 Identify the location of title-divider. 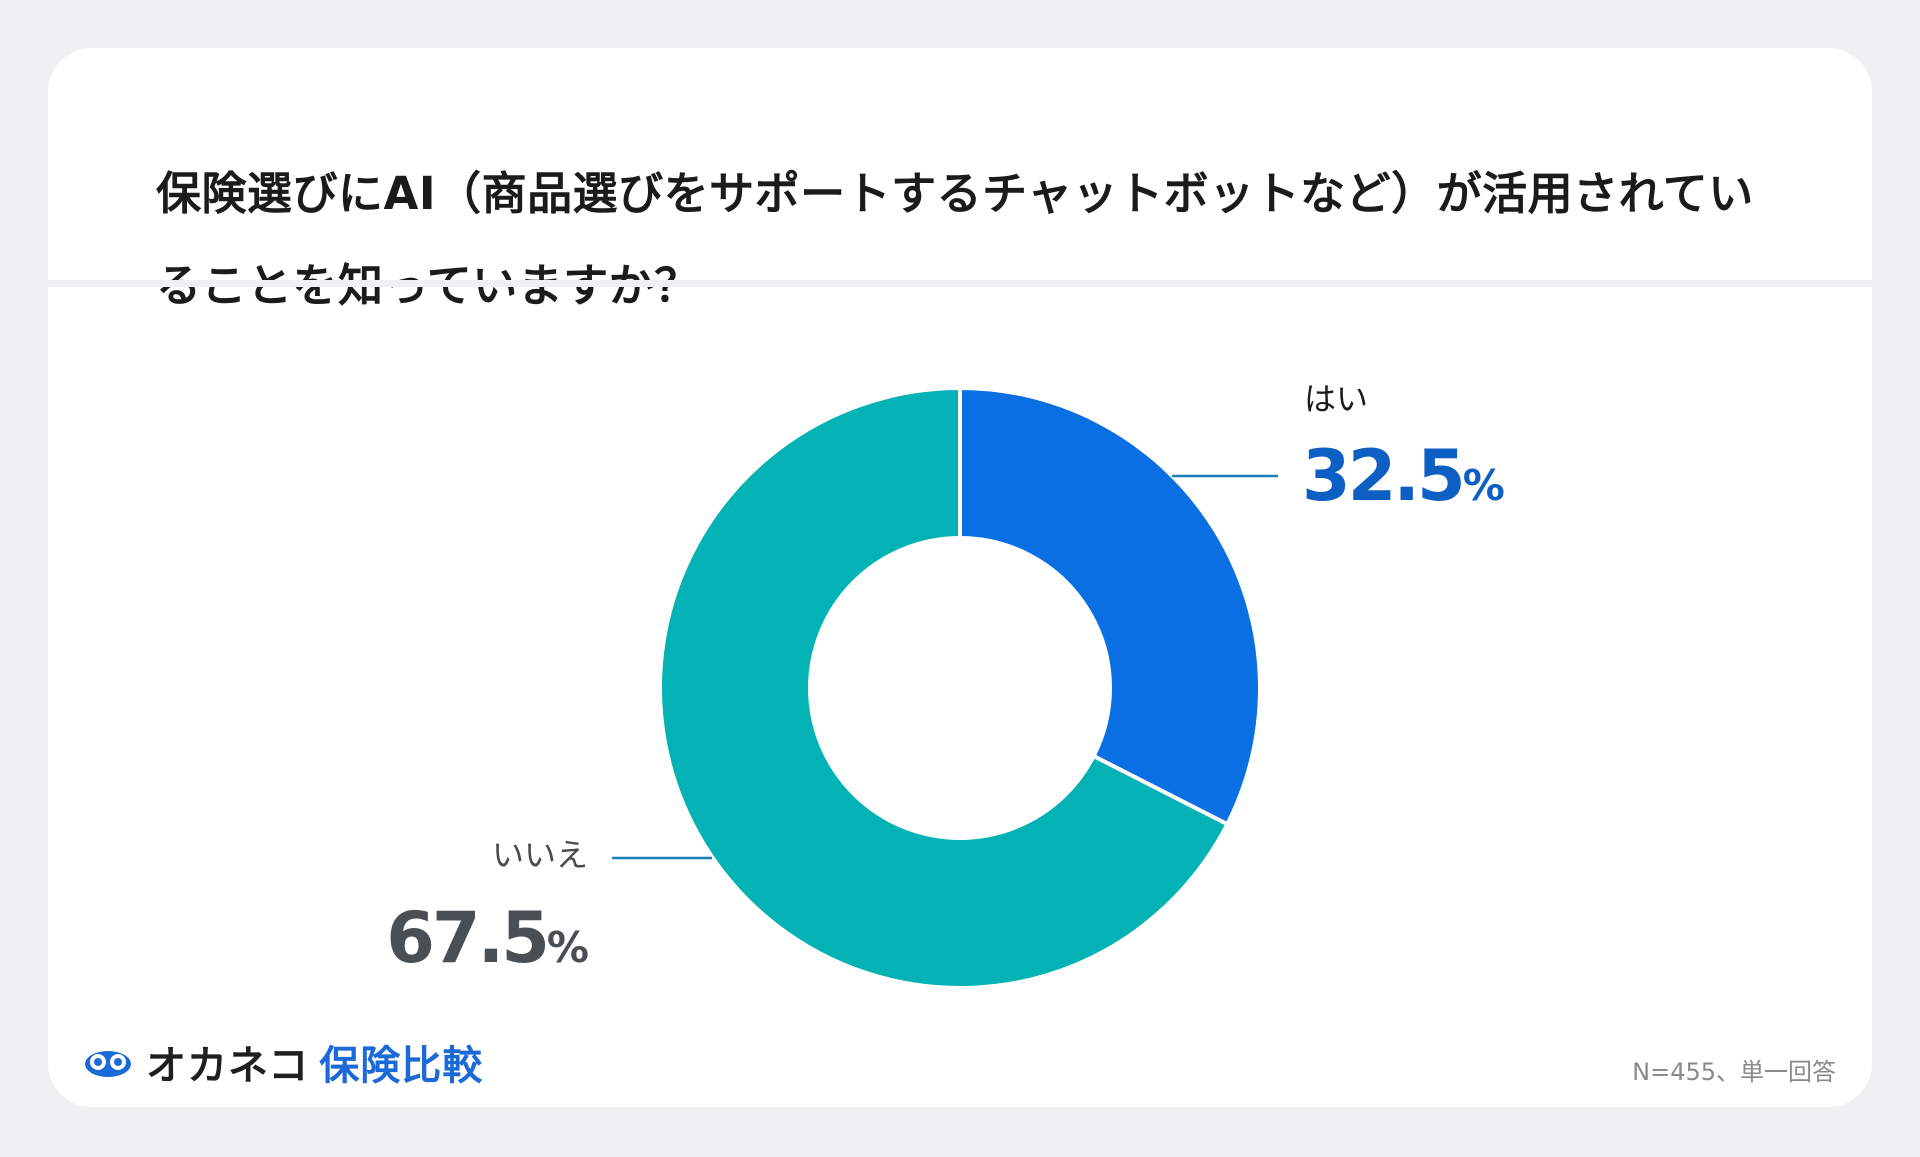
(960, 283).